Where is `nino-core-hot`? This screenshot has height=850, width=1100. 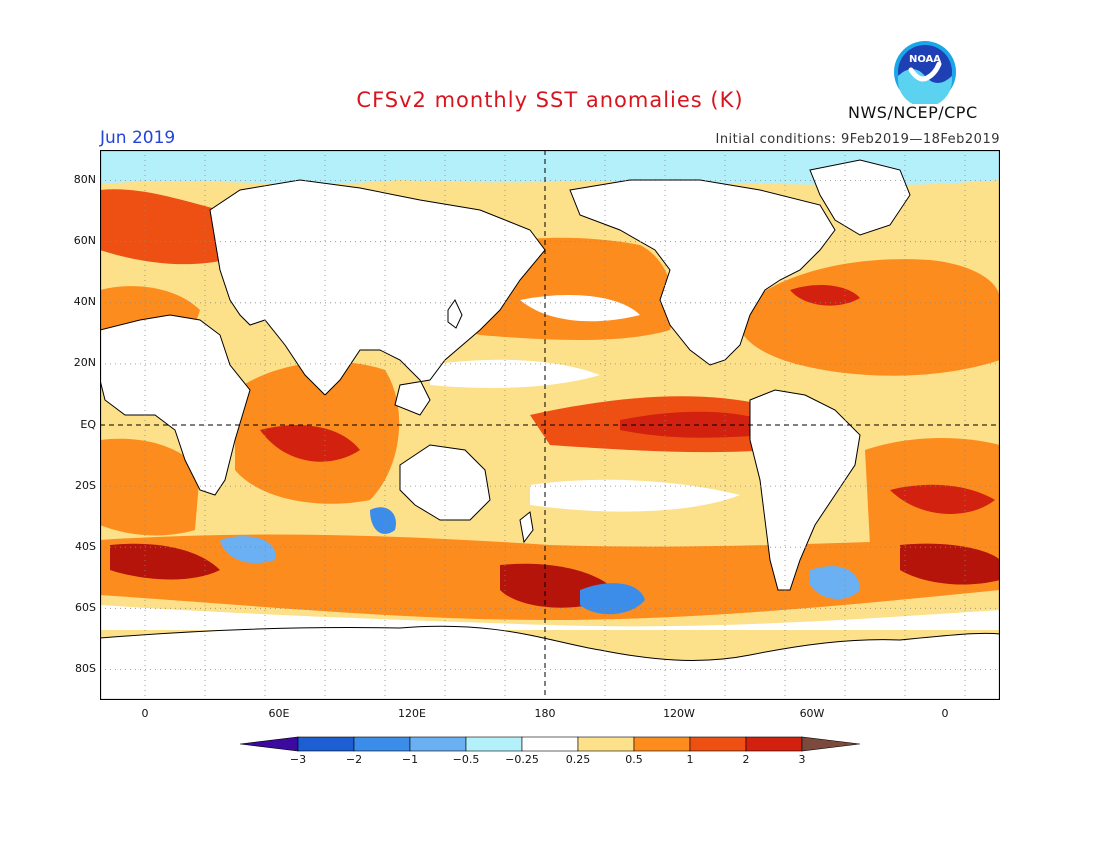
nino-core-hot is located at coordinates (692, 424).